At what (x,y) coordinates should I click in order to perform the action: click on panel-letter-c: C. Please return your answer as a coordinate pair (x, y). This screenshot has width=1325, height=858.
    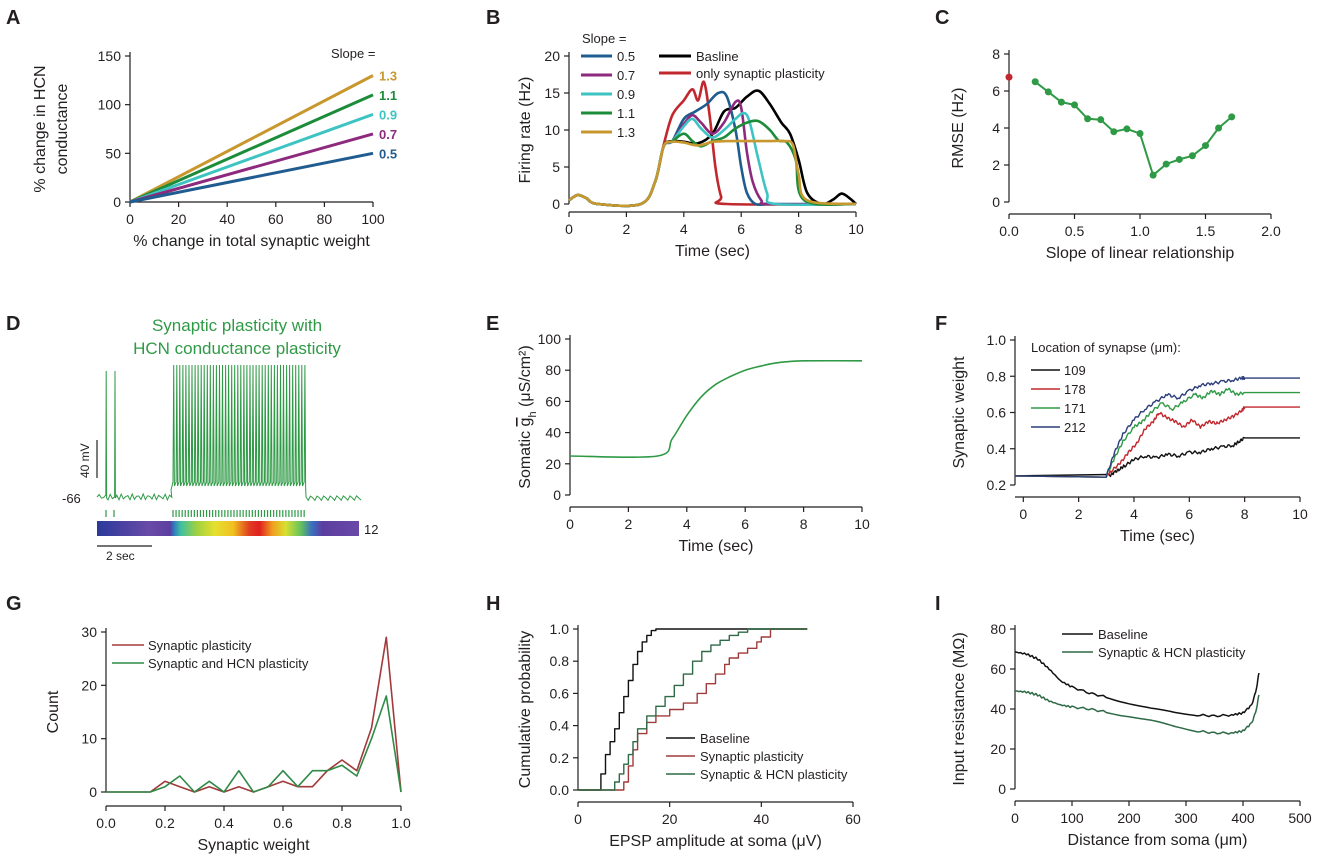
    Looking at the image, I should click on (942, 18).